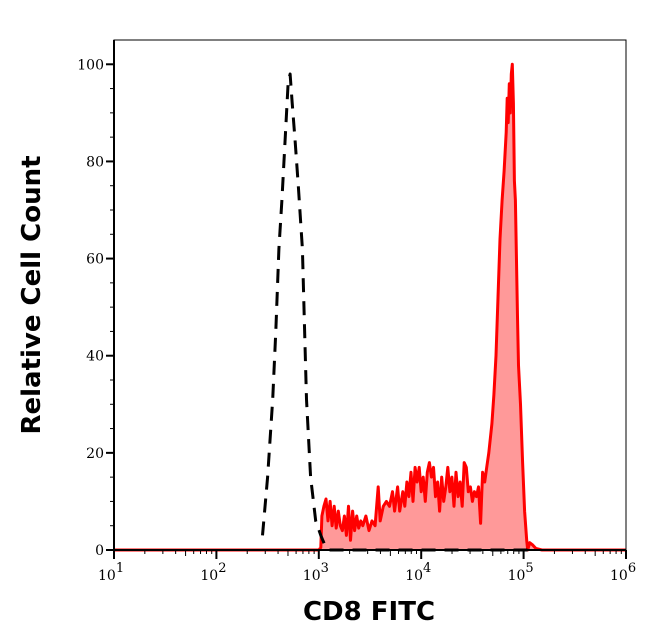 The width and height of the screenshot is (646, 641). What do you see at coordinates (32, 294) in the screenshot?
I see `y-axis-title: Relative Cell Count` at bounding box center [32, 294].